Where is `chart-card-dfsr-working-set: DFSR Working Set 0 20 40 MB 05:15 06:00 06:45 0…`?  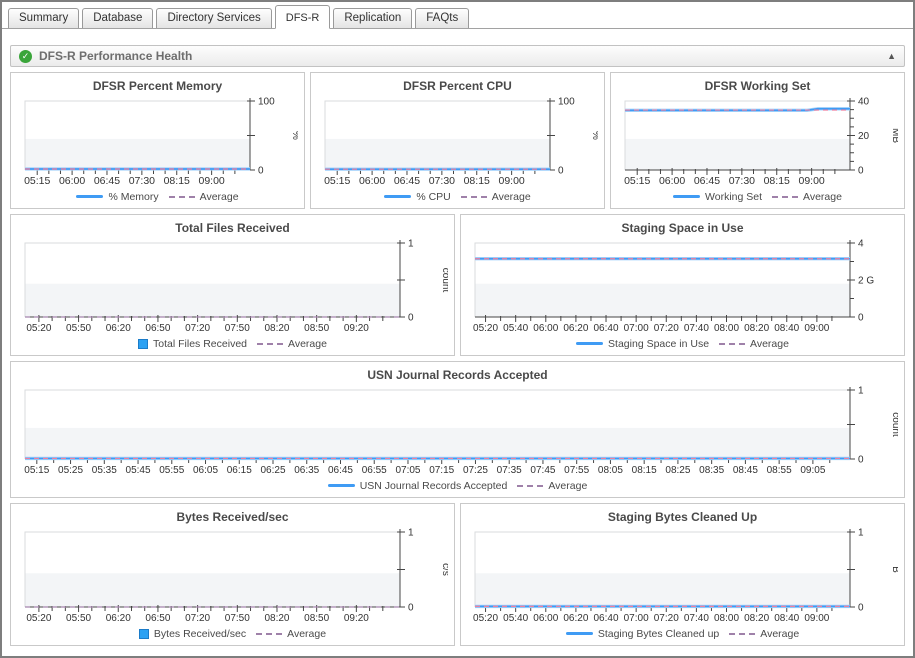 chart-card-dfsr-working-set: DFSR Working Set 0 20 40 MB 05:15 06:00 06:45 0… is located at coordinates (757, 140).